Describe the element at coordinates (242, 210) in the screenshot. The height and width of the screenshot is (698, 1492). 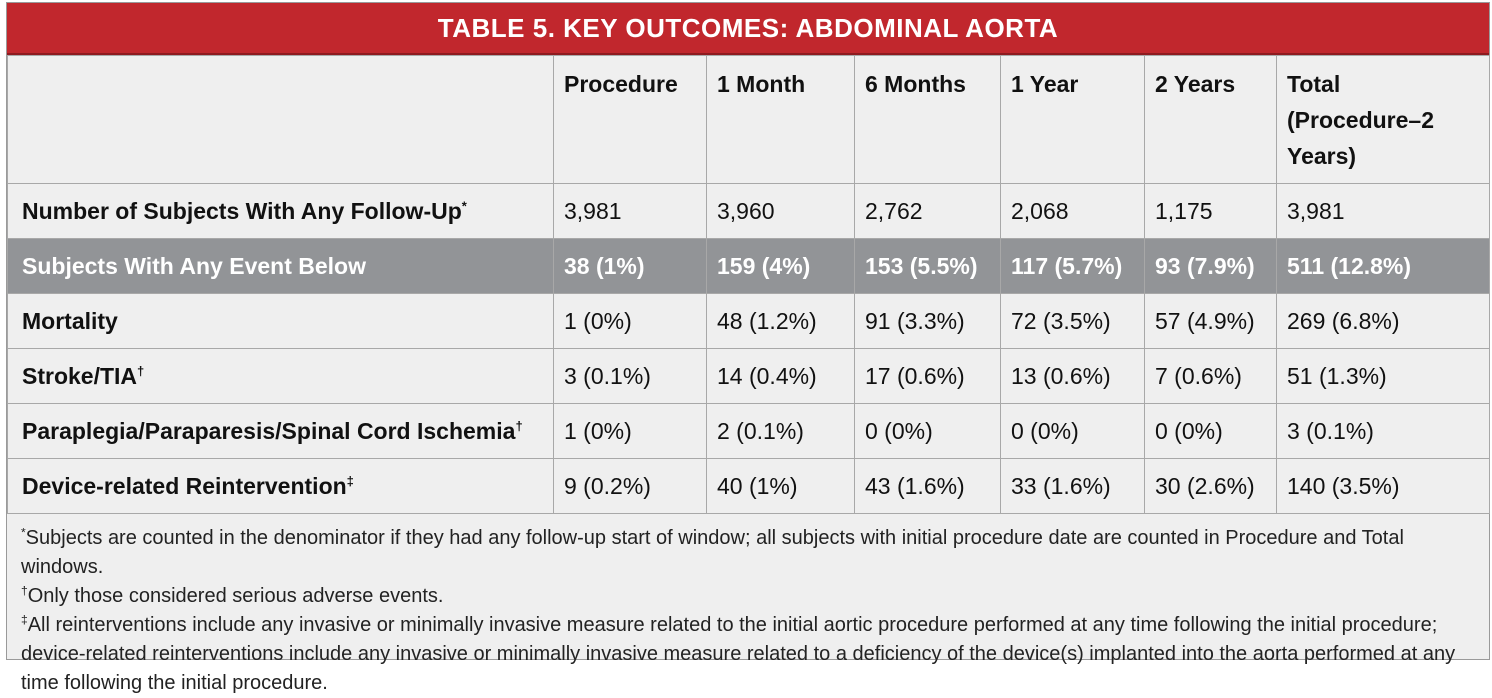
I see `row-label-text: Number of Subjects With Any Follow-Up` at that location.